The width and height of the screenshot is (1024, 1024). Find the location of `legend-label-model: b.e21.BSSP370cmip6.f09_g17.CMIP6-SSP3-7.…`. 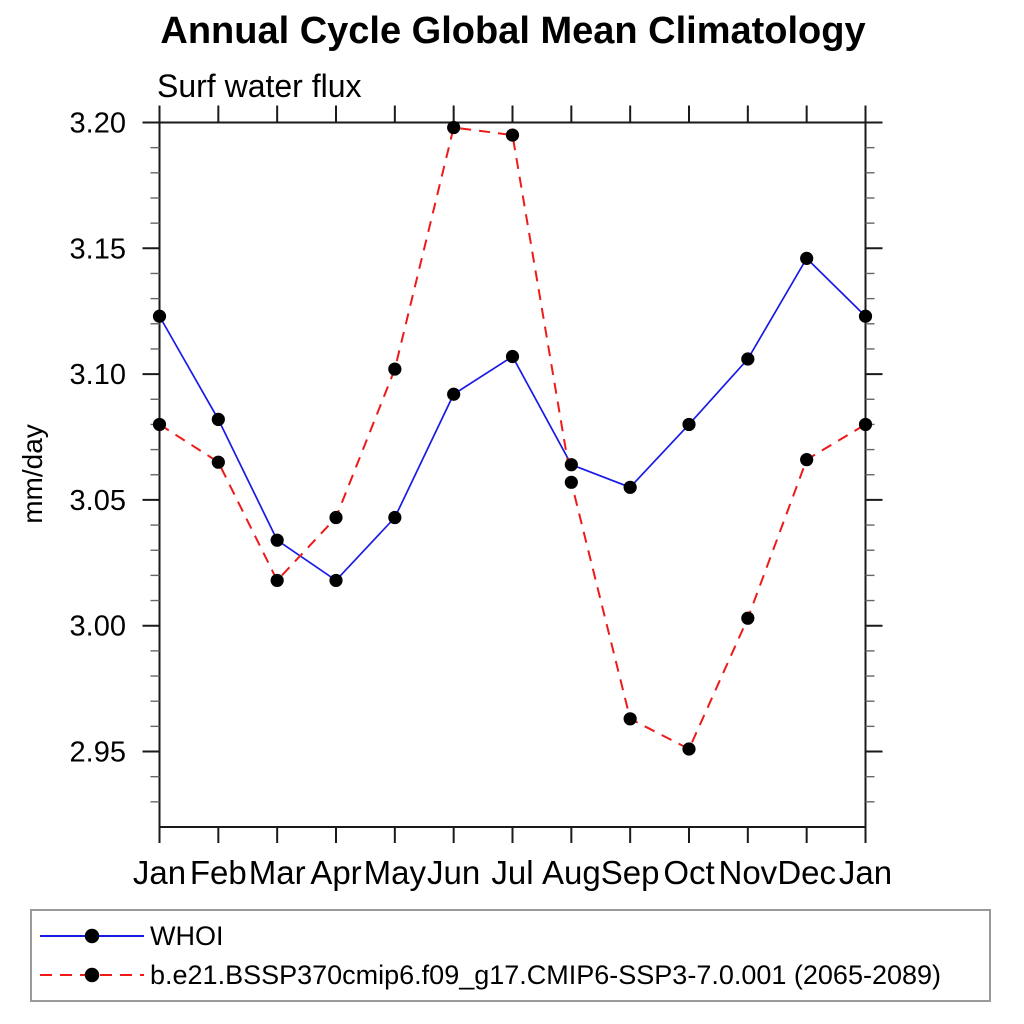

legend-label-model: b.e21.BSSP370cmip6.f09_g17.CMIP6-SSP3-7.… is located at coordinates (546, 974).